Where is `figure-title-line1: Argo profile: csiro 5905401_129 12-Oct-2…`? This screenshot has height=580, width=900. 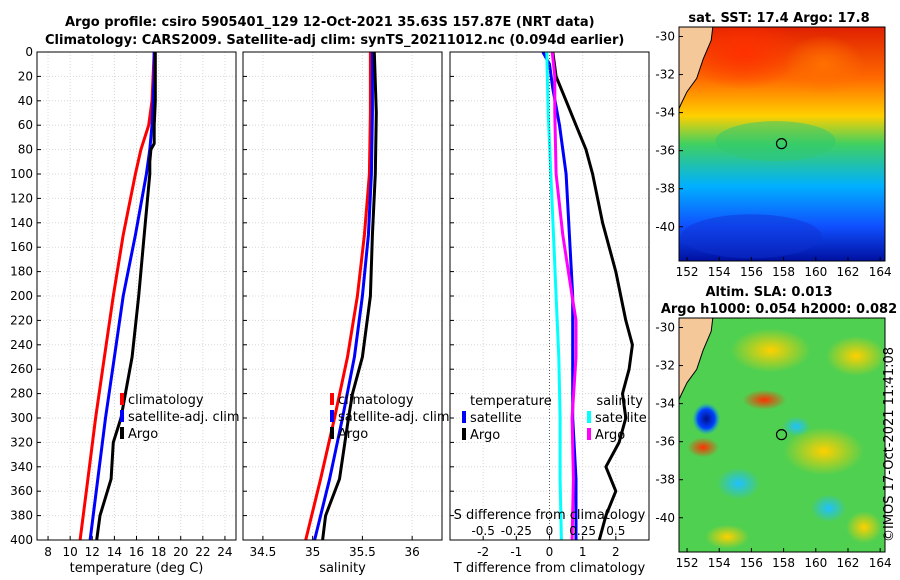 figure-title-line1: Argo profile: csiro 5905401_129 12-Oct-2… is located at coordinates (330, 22).